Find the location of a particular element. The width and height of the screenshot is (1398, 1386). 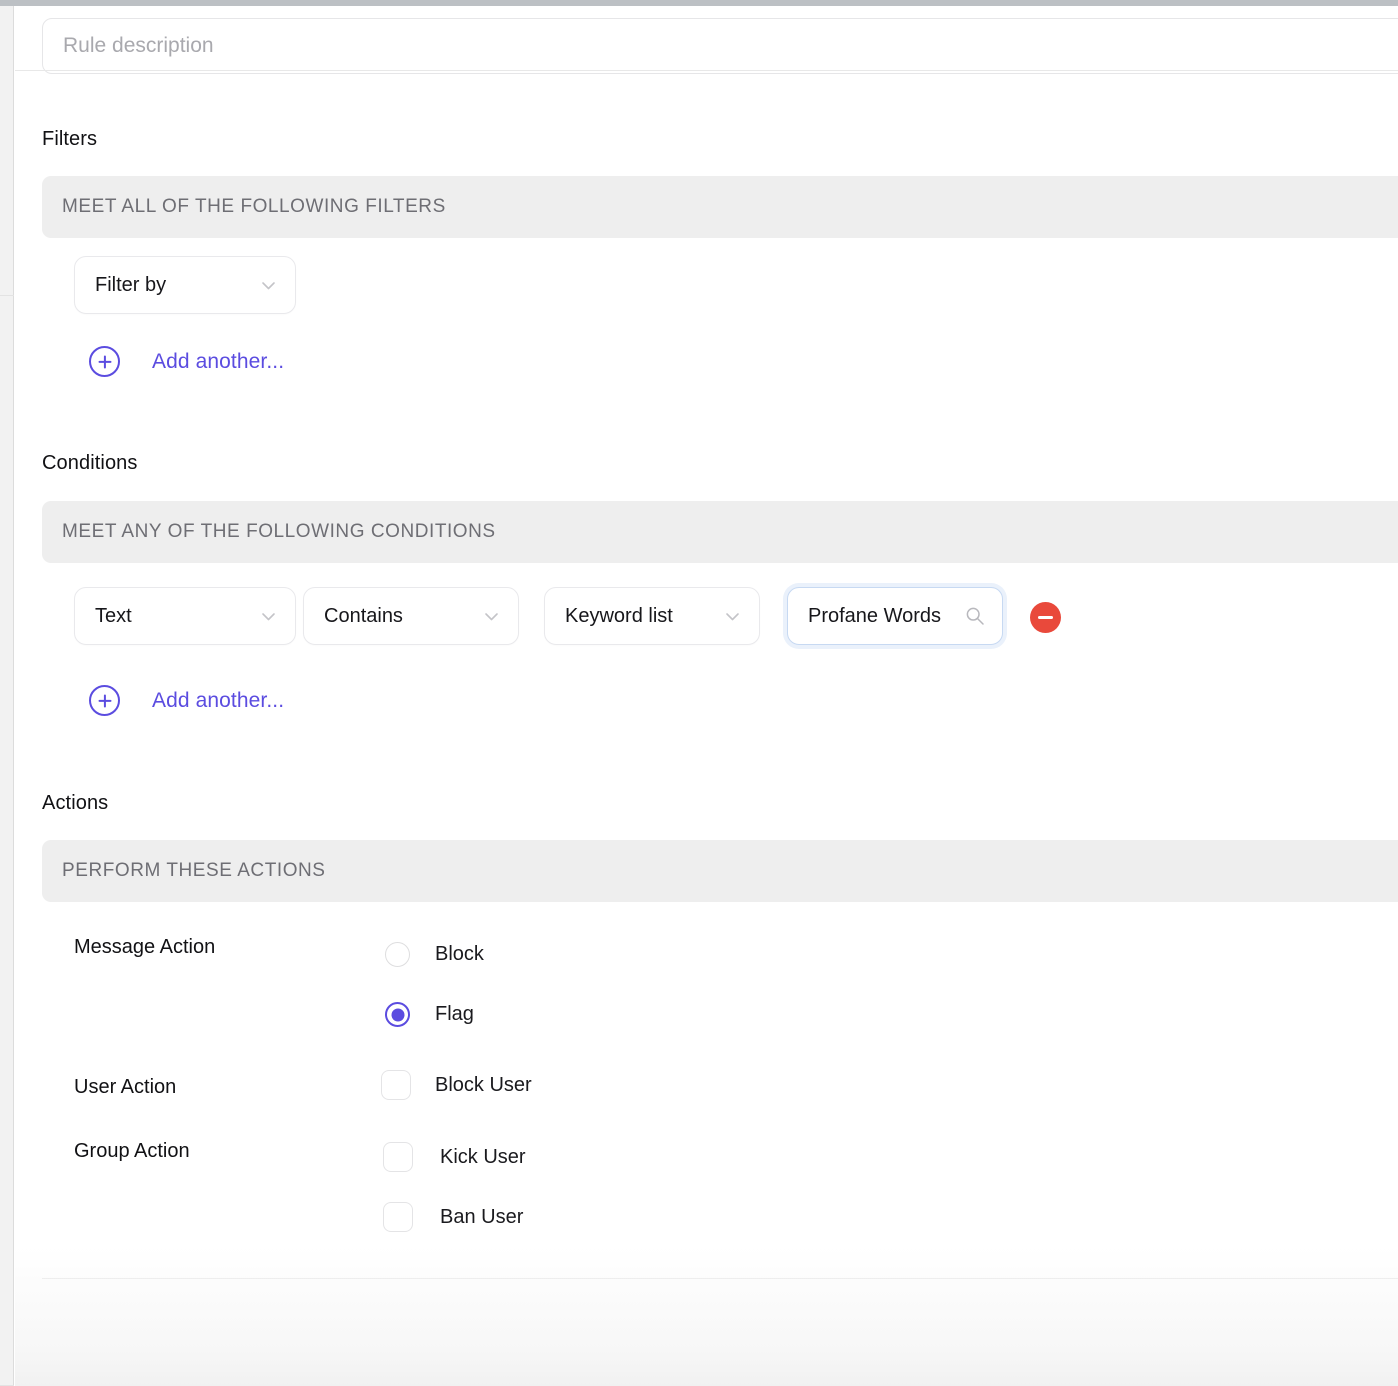

checkbox-kick-user-label: Kick User is located at coordinates (483, 1156).